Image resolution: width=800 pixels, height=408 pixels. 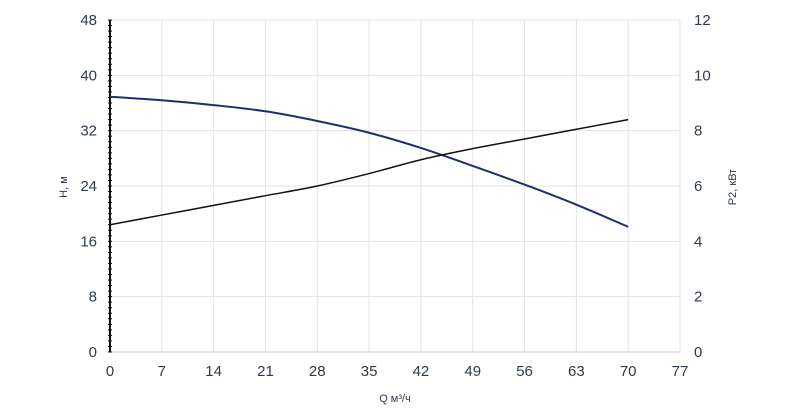 I want to click on x-tick-label: 56, so click(x=524, y=371).